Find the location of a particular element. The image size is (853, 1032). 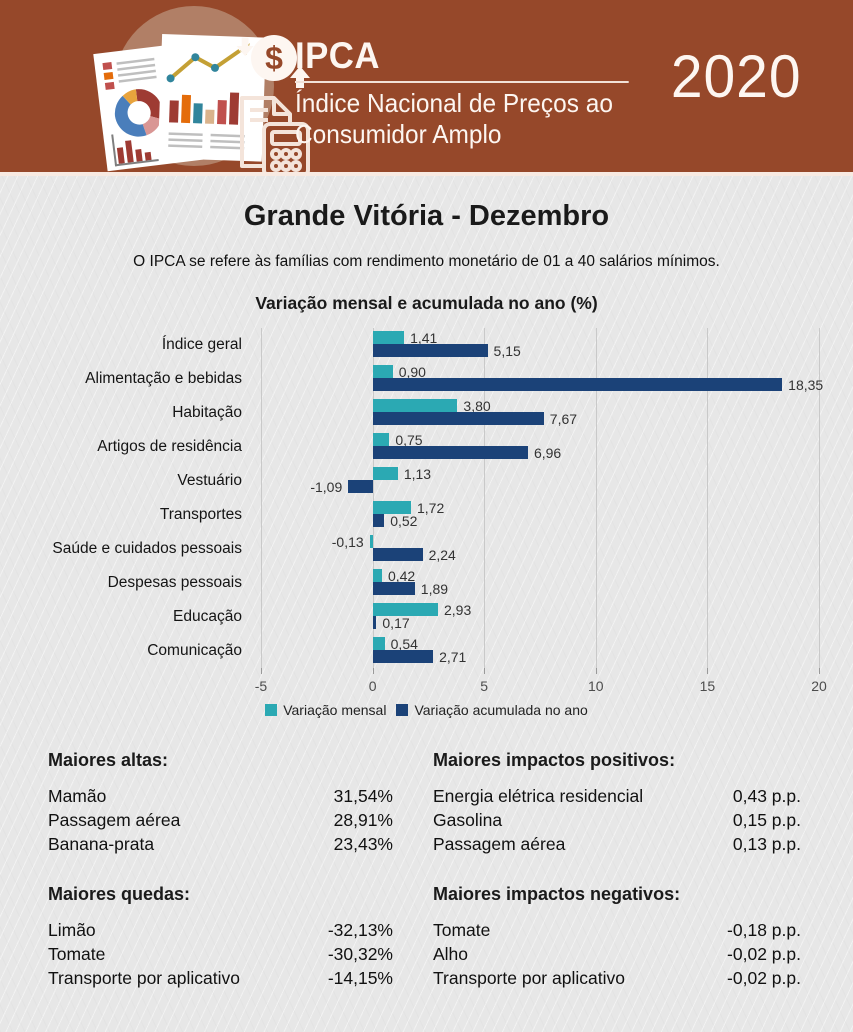

header-subtitle-line2: Consumidor Amplo is located at coordinates (398, 133).